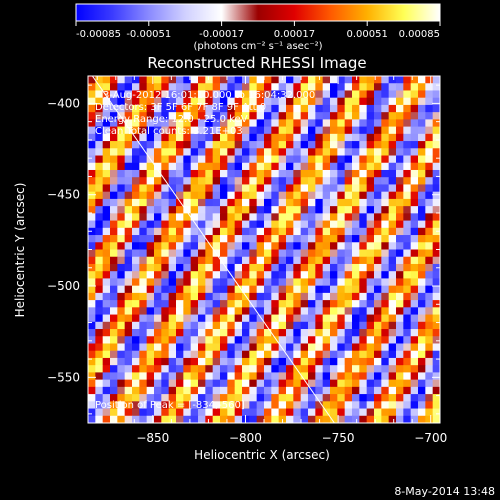 This screenshot has height=500, width=500. What do you see at coordinates (258, 12) in the screenshot?
I see `colorbar` at bounding box center [258, 12].